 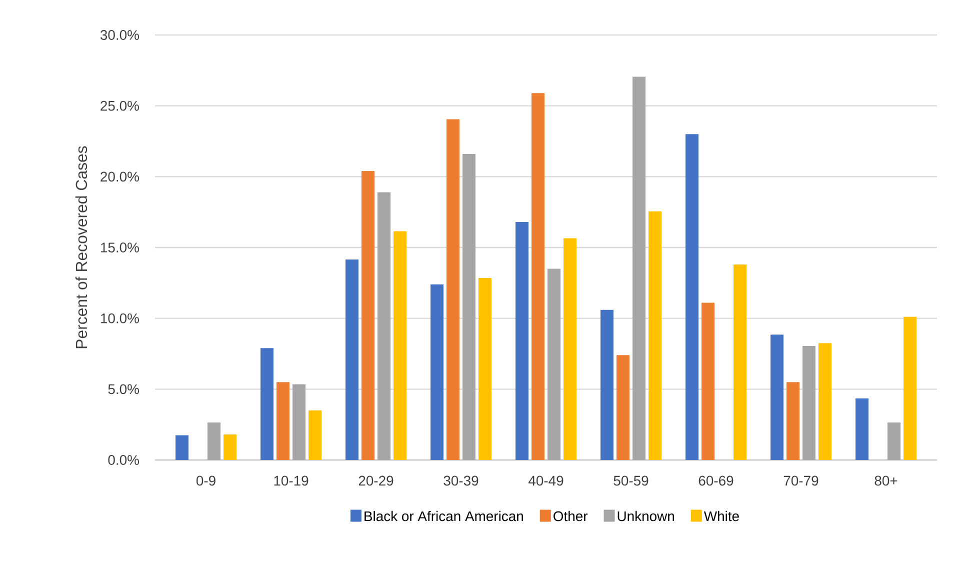 What do you see at coordinates (119, 35) in the screenshot?
I see `y-tick-label: 30.0%` at bounding box center [119, 35].